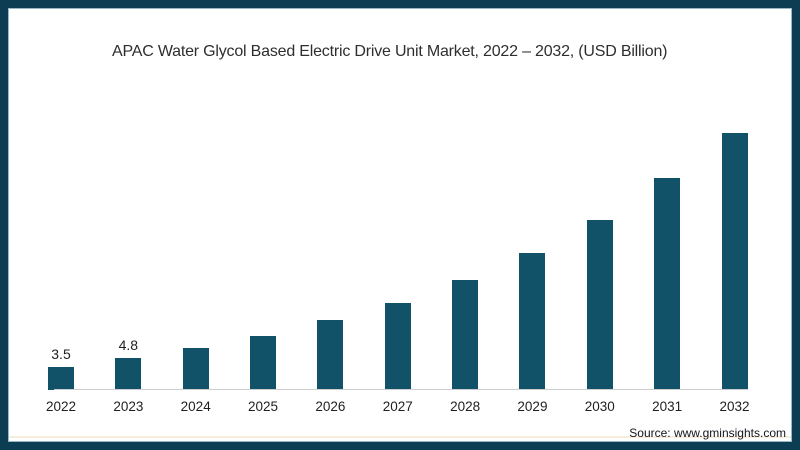 This screenshot has width=800, height=450. Describe the element at coordinates (195, 406) in the screenshot. I see `x-axis-label-2024: 2024` at that location.